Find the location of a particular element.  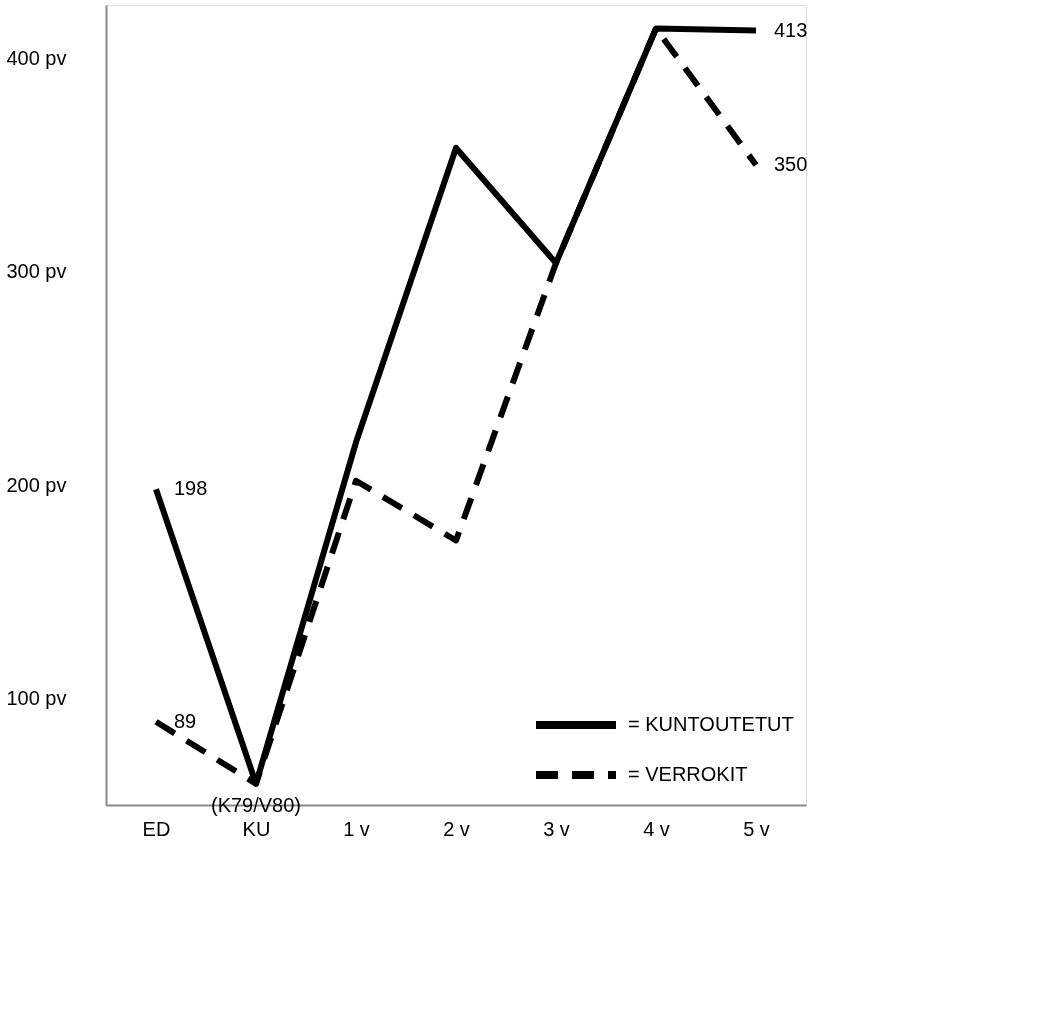

data-label: 350 is located at coordinates (791, 164).